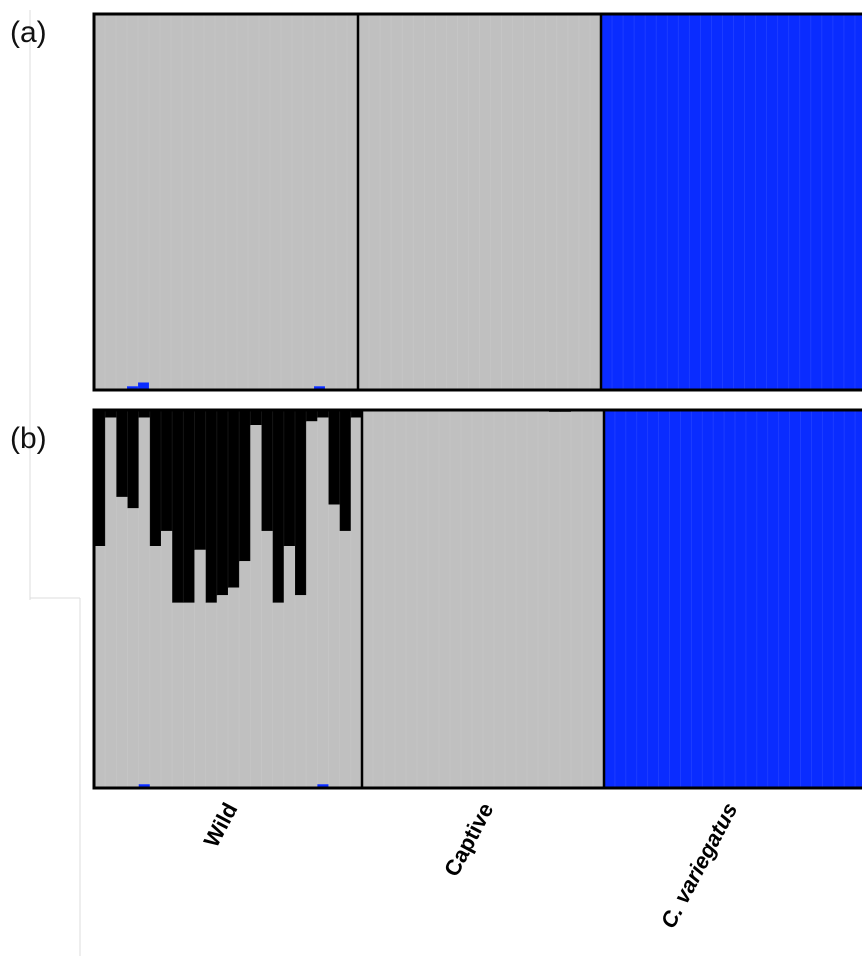 The width and height of the screenshot is (862, 956). What do you see at coordinates (730, 599) in the screenshot?
I see `panel-b-c-variegatus-bar-12-blue` at bounding box center [730, 599].